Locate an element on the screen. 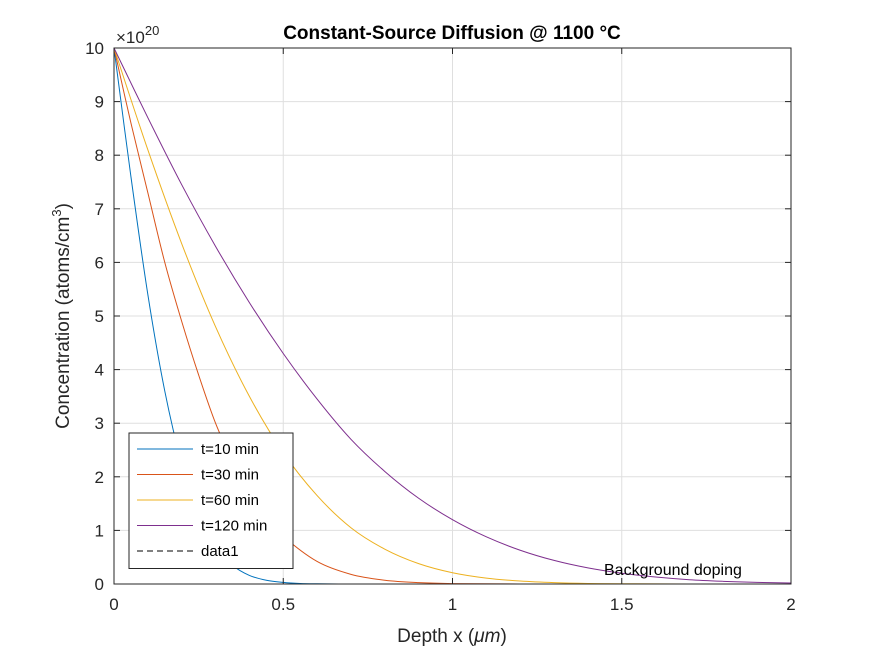  legend-label: t=10 min is located at coordinates (230, 449).